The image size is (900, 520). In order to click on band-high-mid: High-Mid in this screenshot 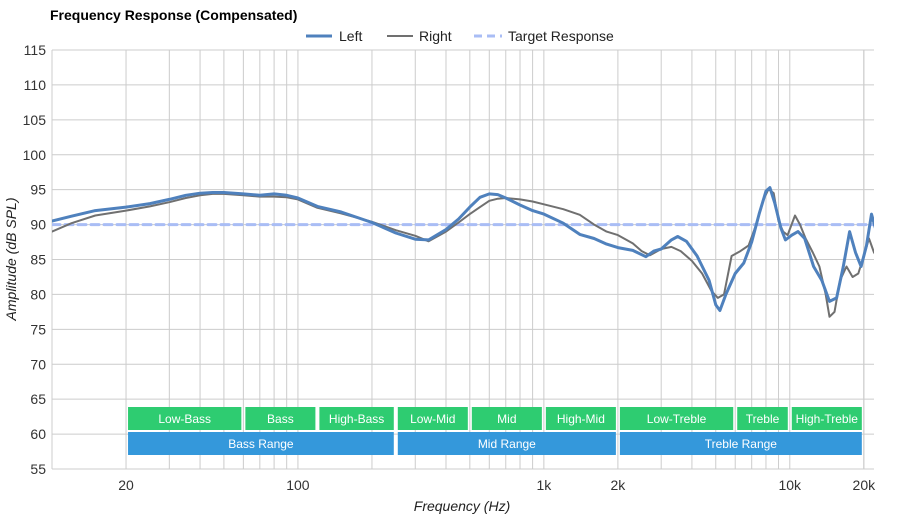, I will do `click(580, 418)`.